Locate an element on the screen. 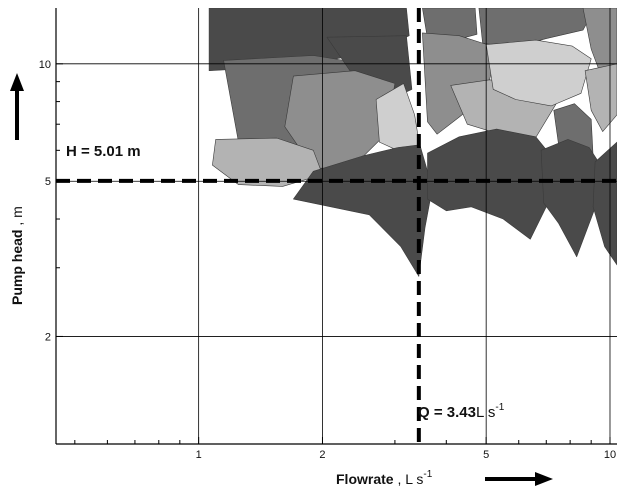 The image size is (621, 489). x-axis-title: Flowrate , L s-1 is located at coordinates (384, 478).